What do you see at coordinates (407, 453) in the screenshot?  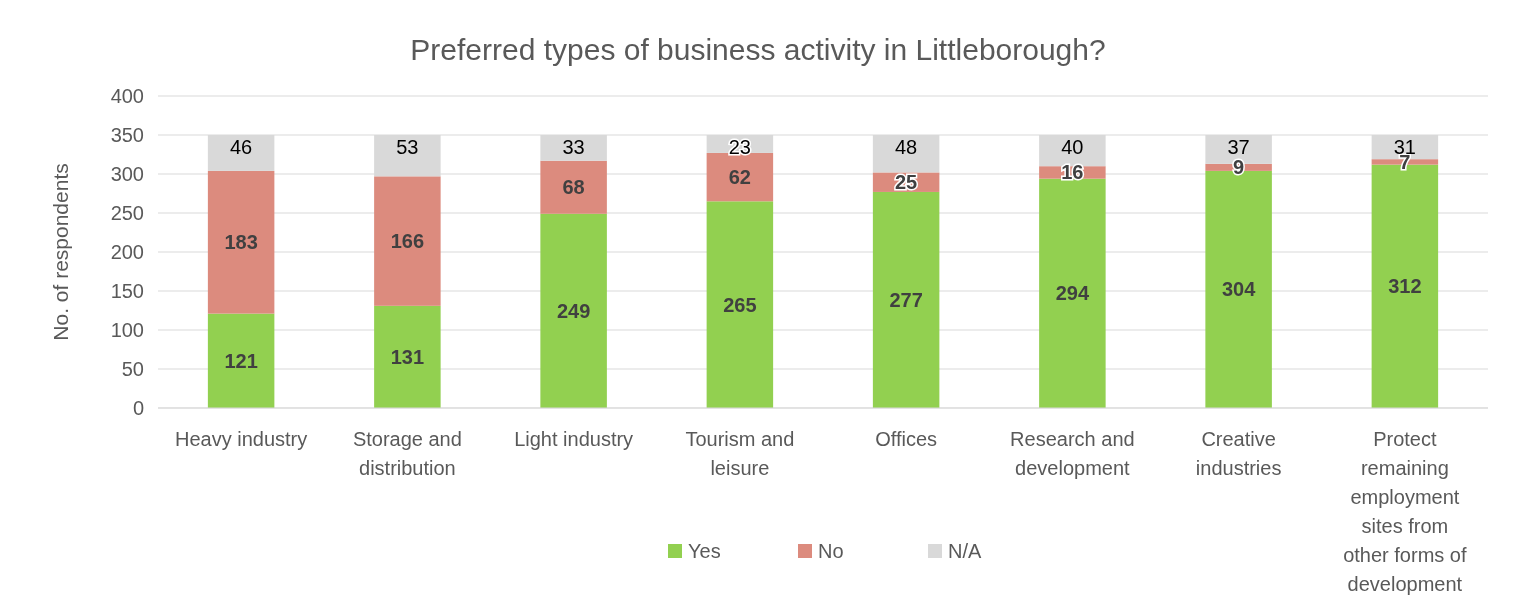 I see `x-tick-label: Storage and distribution` at bounding box center [407, 453].